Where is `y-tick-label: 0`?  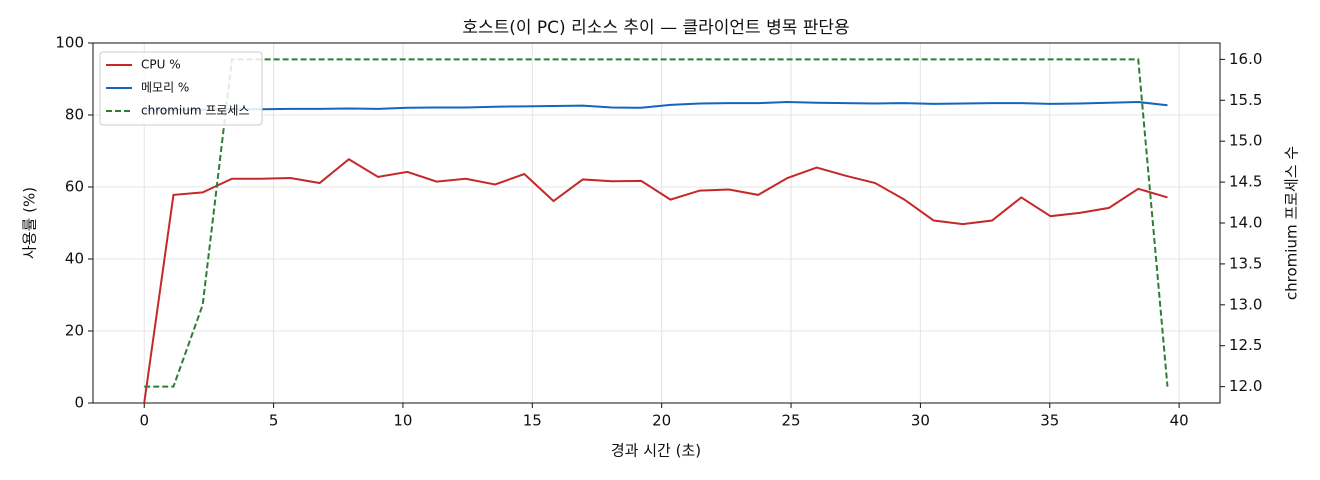 y-tick-label: 0 is located at coordinates (79, 403).